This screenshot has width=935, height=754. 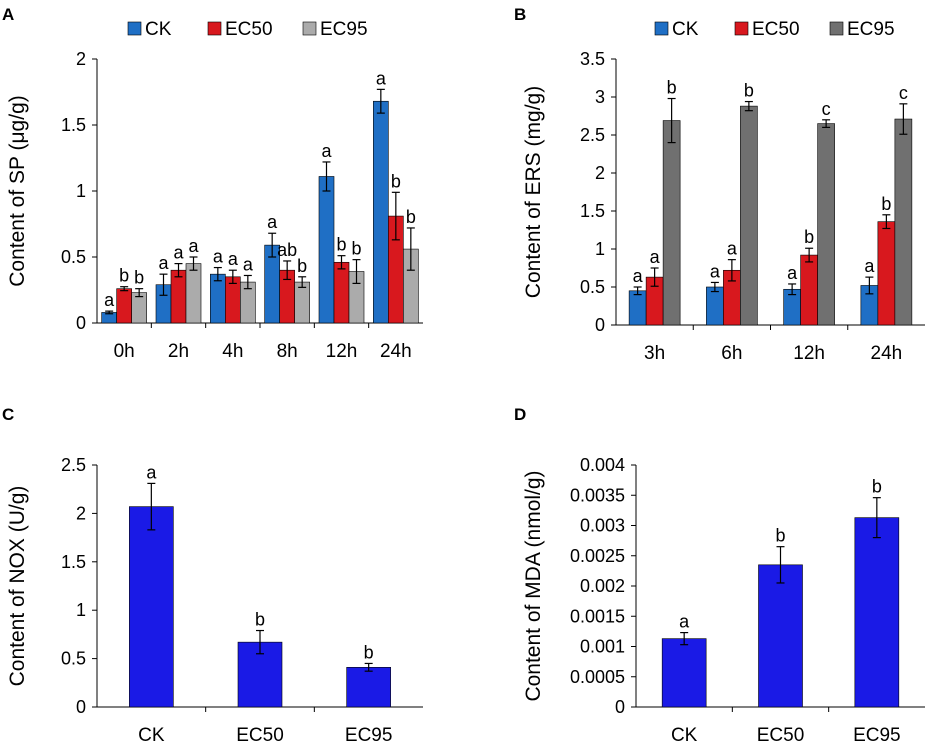 I want to click on chart-d-y-tick-label: 0.0015, so click(x=597, y=616).